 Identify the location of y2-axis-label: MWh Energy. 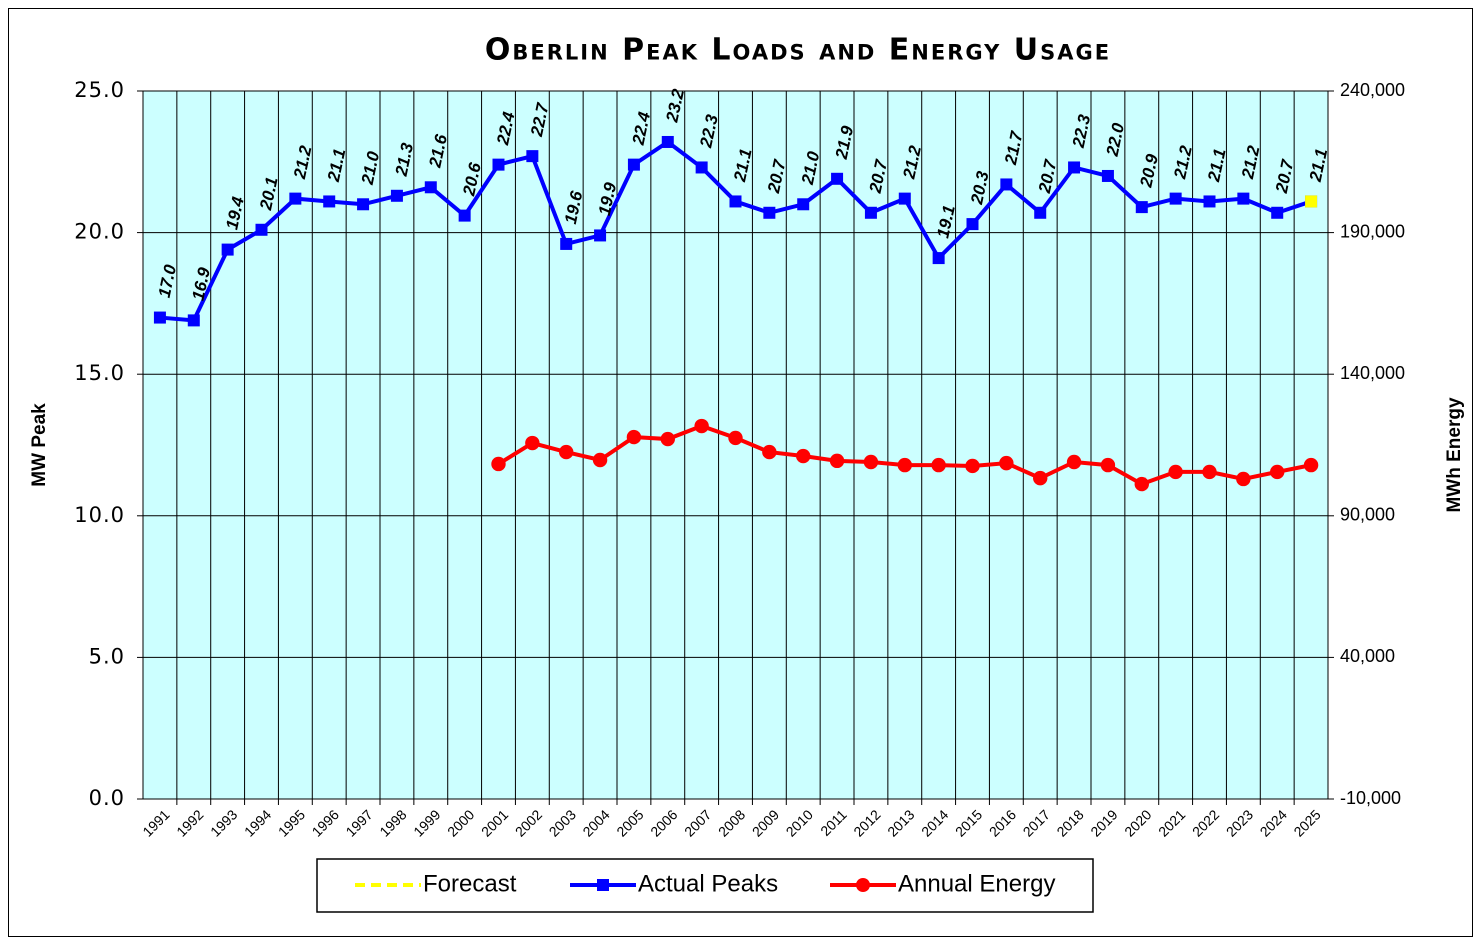
(1454, 454).